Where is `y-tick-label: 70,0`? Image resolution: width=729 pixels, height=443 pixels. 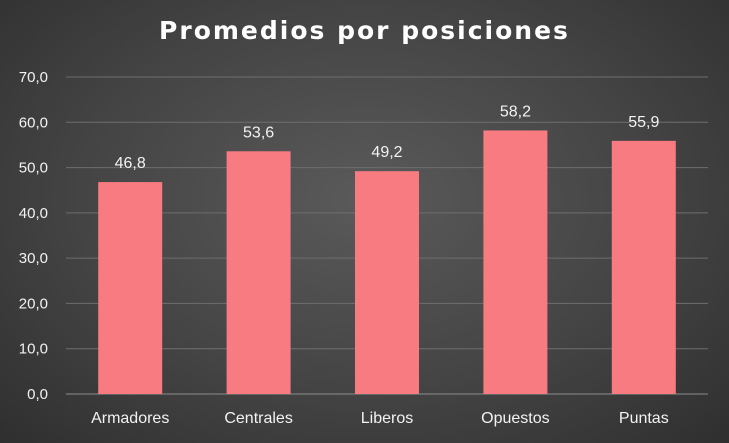 y-tick-label: 70,0 is located at coordinates (33, 77).